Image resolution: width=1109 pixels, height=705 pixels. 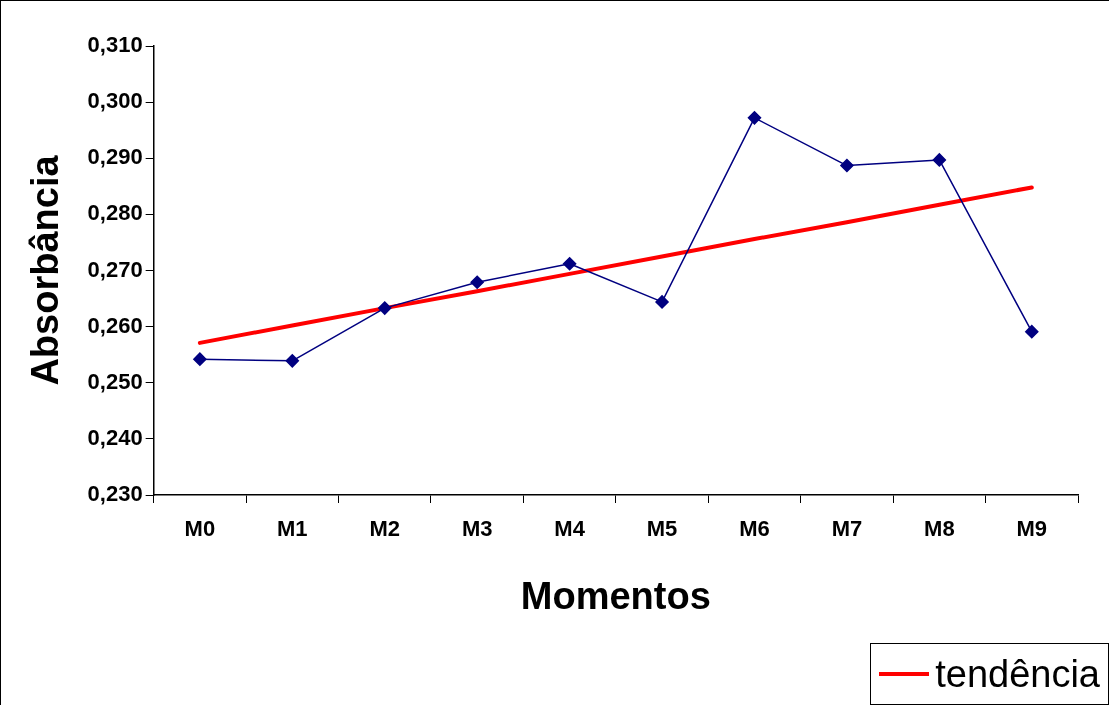 I want to click on y-tick-label: 0,310, so click(x=115, y=45).